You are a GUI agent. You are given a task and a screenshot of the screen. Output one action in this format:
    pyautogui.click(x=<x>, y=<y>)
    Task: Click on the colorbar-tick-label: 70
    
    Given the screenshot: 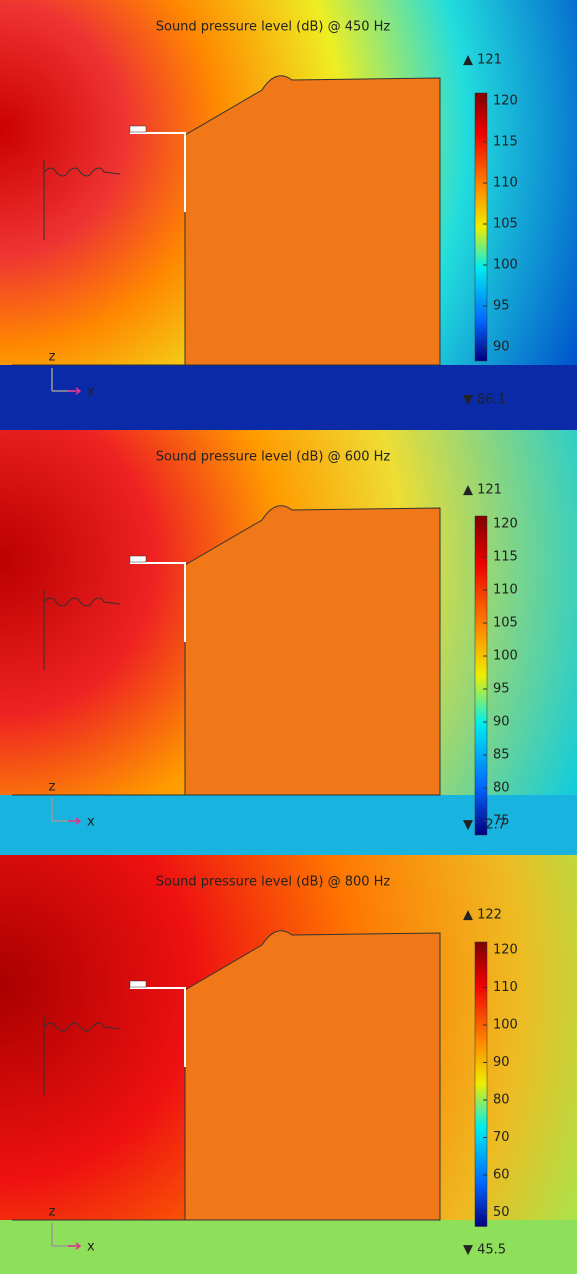 What is the action you would take?
    pyautogui.click(x=501, y=1137)
    